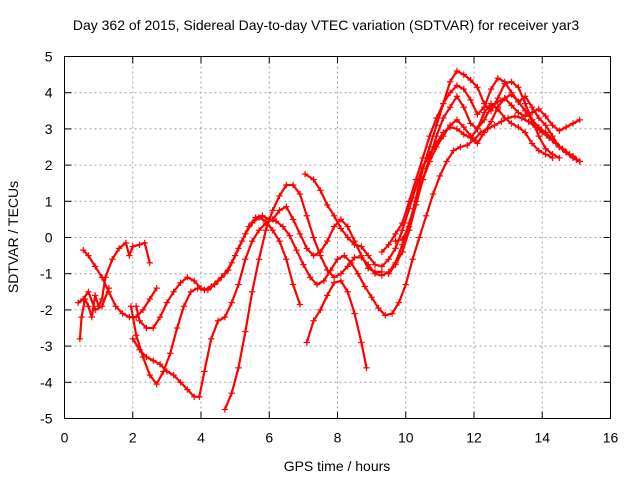 The image size is (640, 480). What do you see at coordinates (49, 129) in the screenshot?
I see `y-tick-label: 3` at bounding box center [49, 129].